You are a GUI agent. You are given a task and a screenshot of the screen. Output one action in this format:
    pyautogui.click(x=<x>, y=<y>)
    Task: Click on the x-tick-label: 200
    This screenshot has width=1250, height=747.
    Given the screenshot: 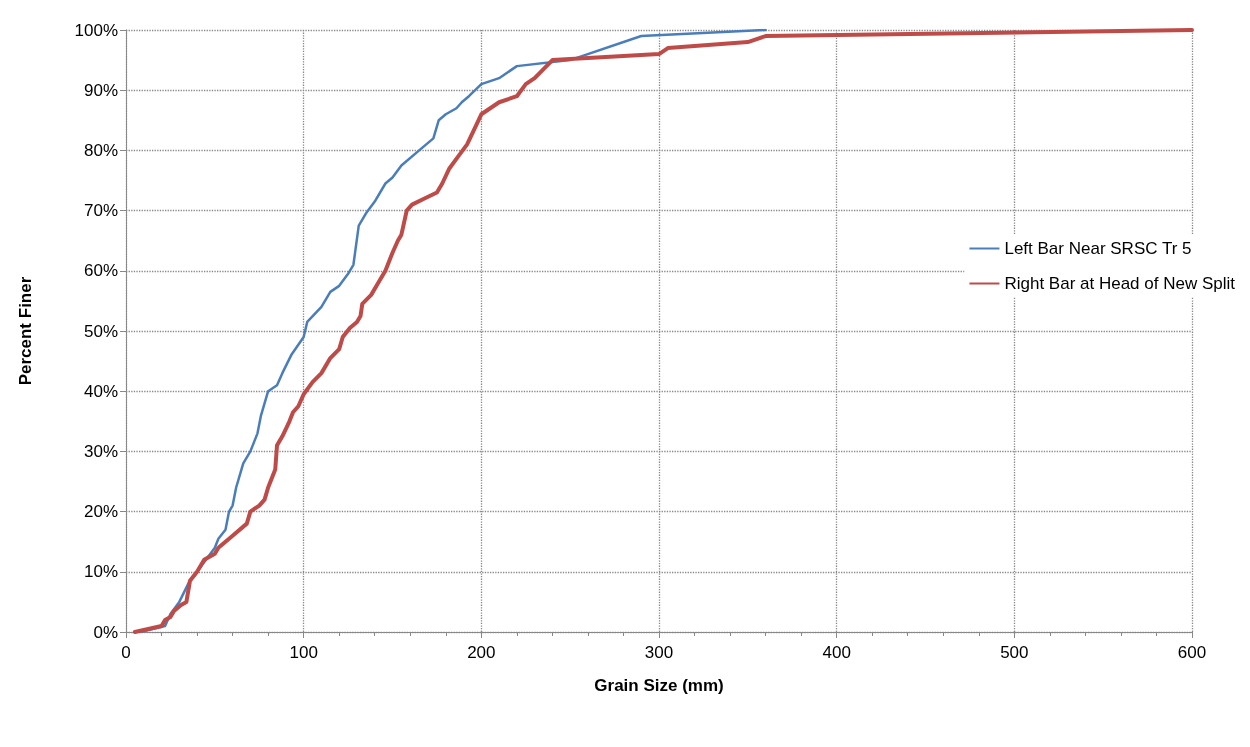 What is the action you would take?
    pyautogui.click(x=481, y=652)
    